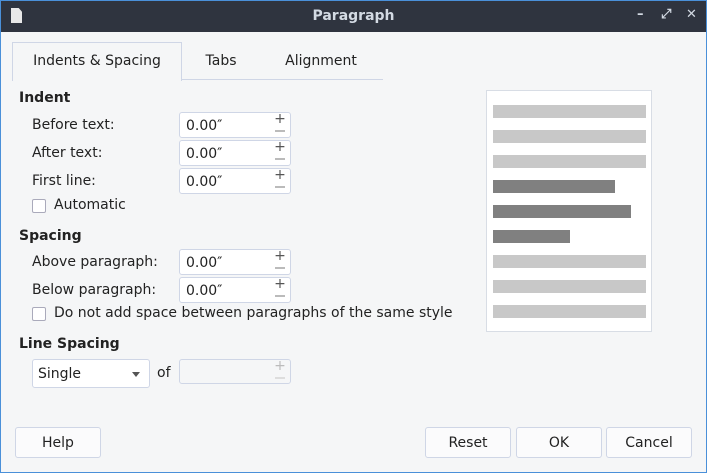 This screenshot has height=473, width=707. Describe the element at coordinates (235, 181) in the screenshot. I see `first-line-input: 0.00″ +` at that location.